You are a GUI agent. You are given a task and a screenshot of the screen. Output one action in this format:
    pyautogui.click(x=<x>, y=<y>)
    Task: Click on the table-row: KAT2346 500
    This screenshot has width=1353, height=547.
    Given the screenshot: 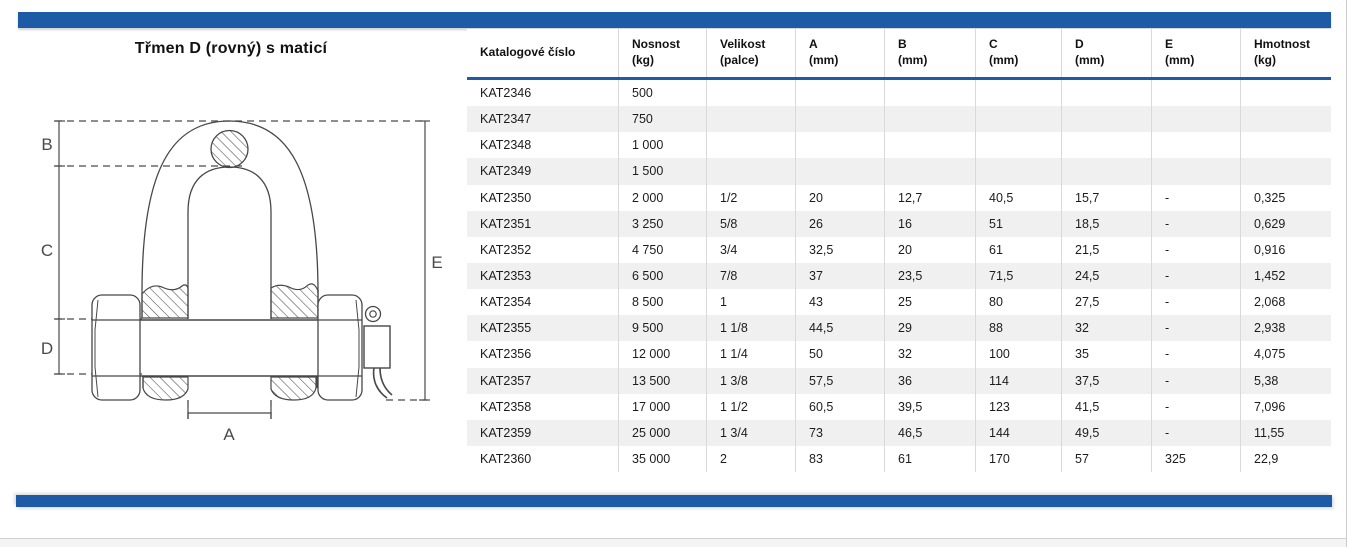 What is the action you would take?
    pyautogui.click(x=899, y=93)
    